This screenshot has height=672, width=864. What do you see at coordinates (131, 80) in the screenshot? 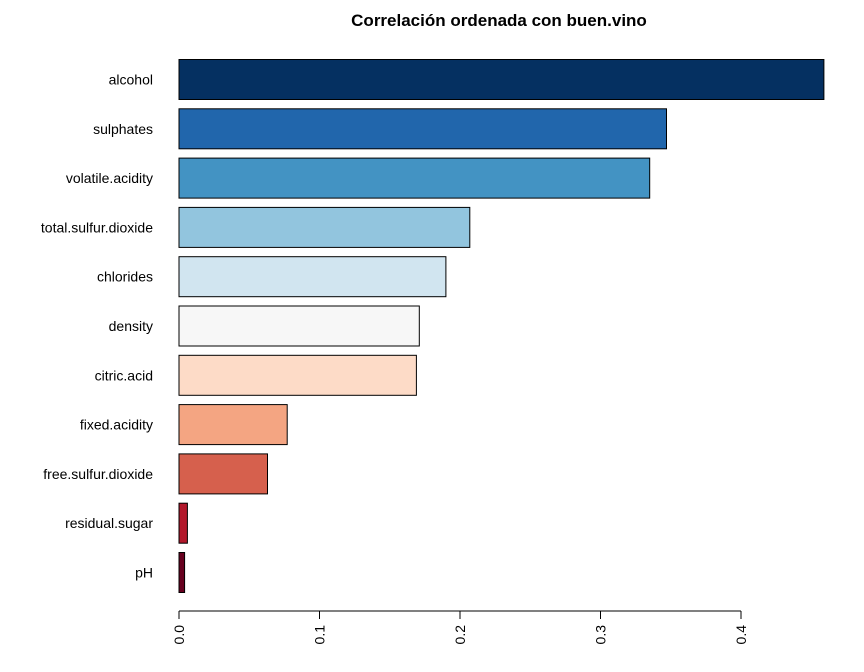
I see `category-label-alcohol: alcohol` at bounding box center [131, 80].